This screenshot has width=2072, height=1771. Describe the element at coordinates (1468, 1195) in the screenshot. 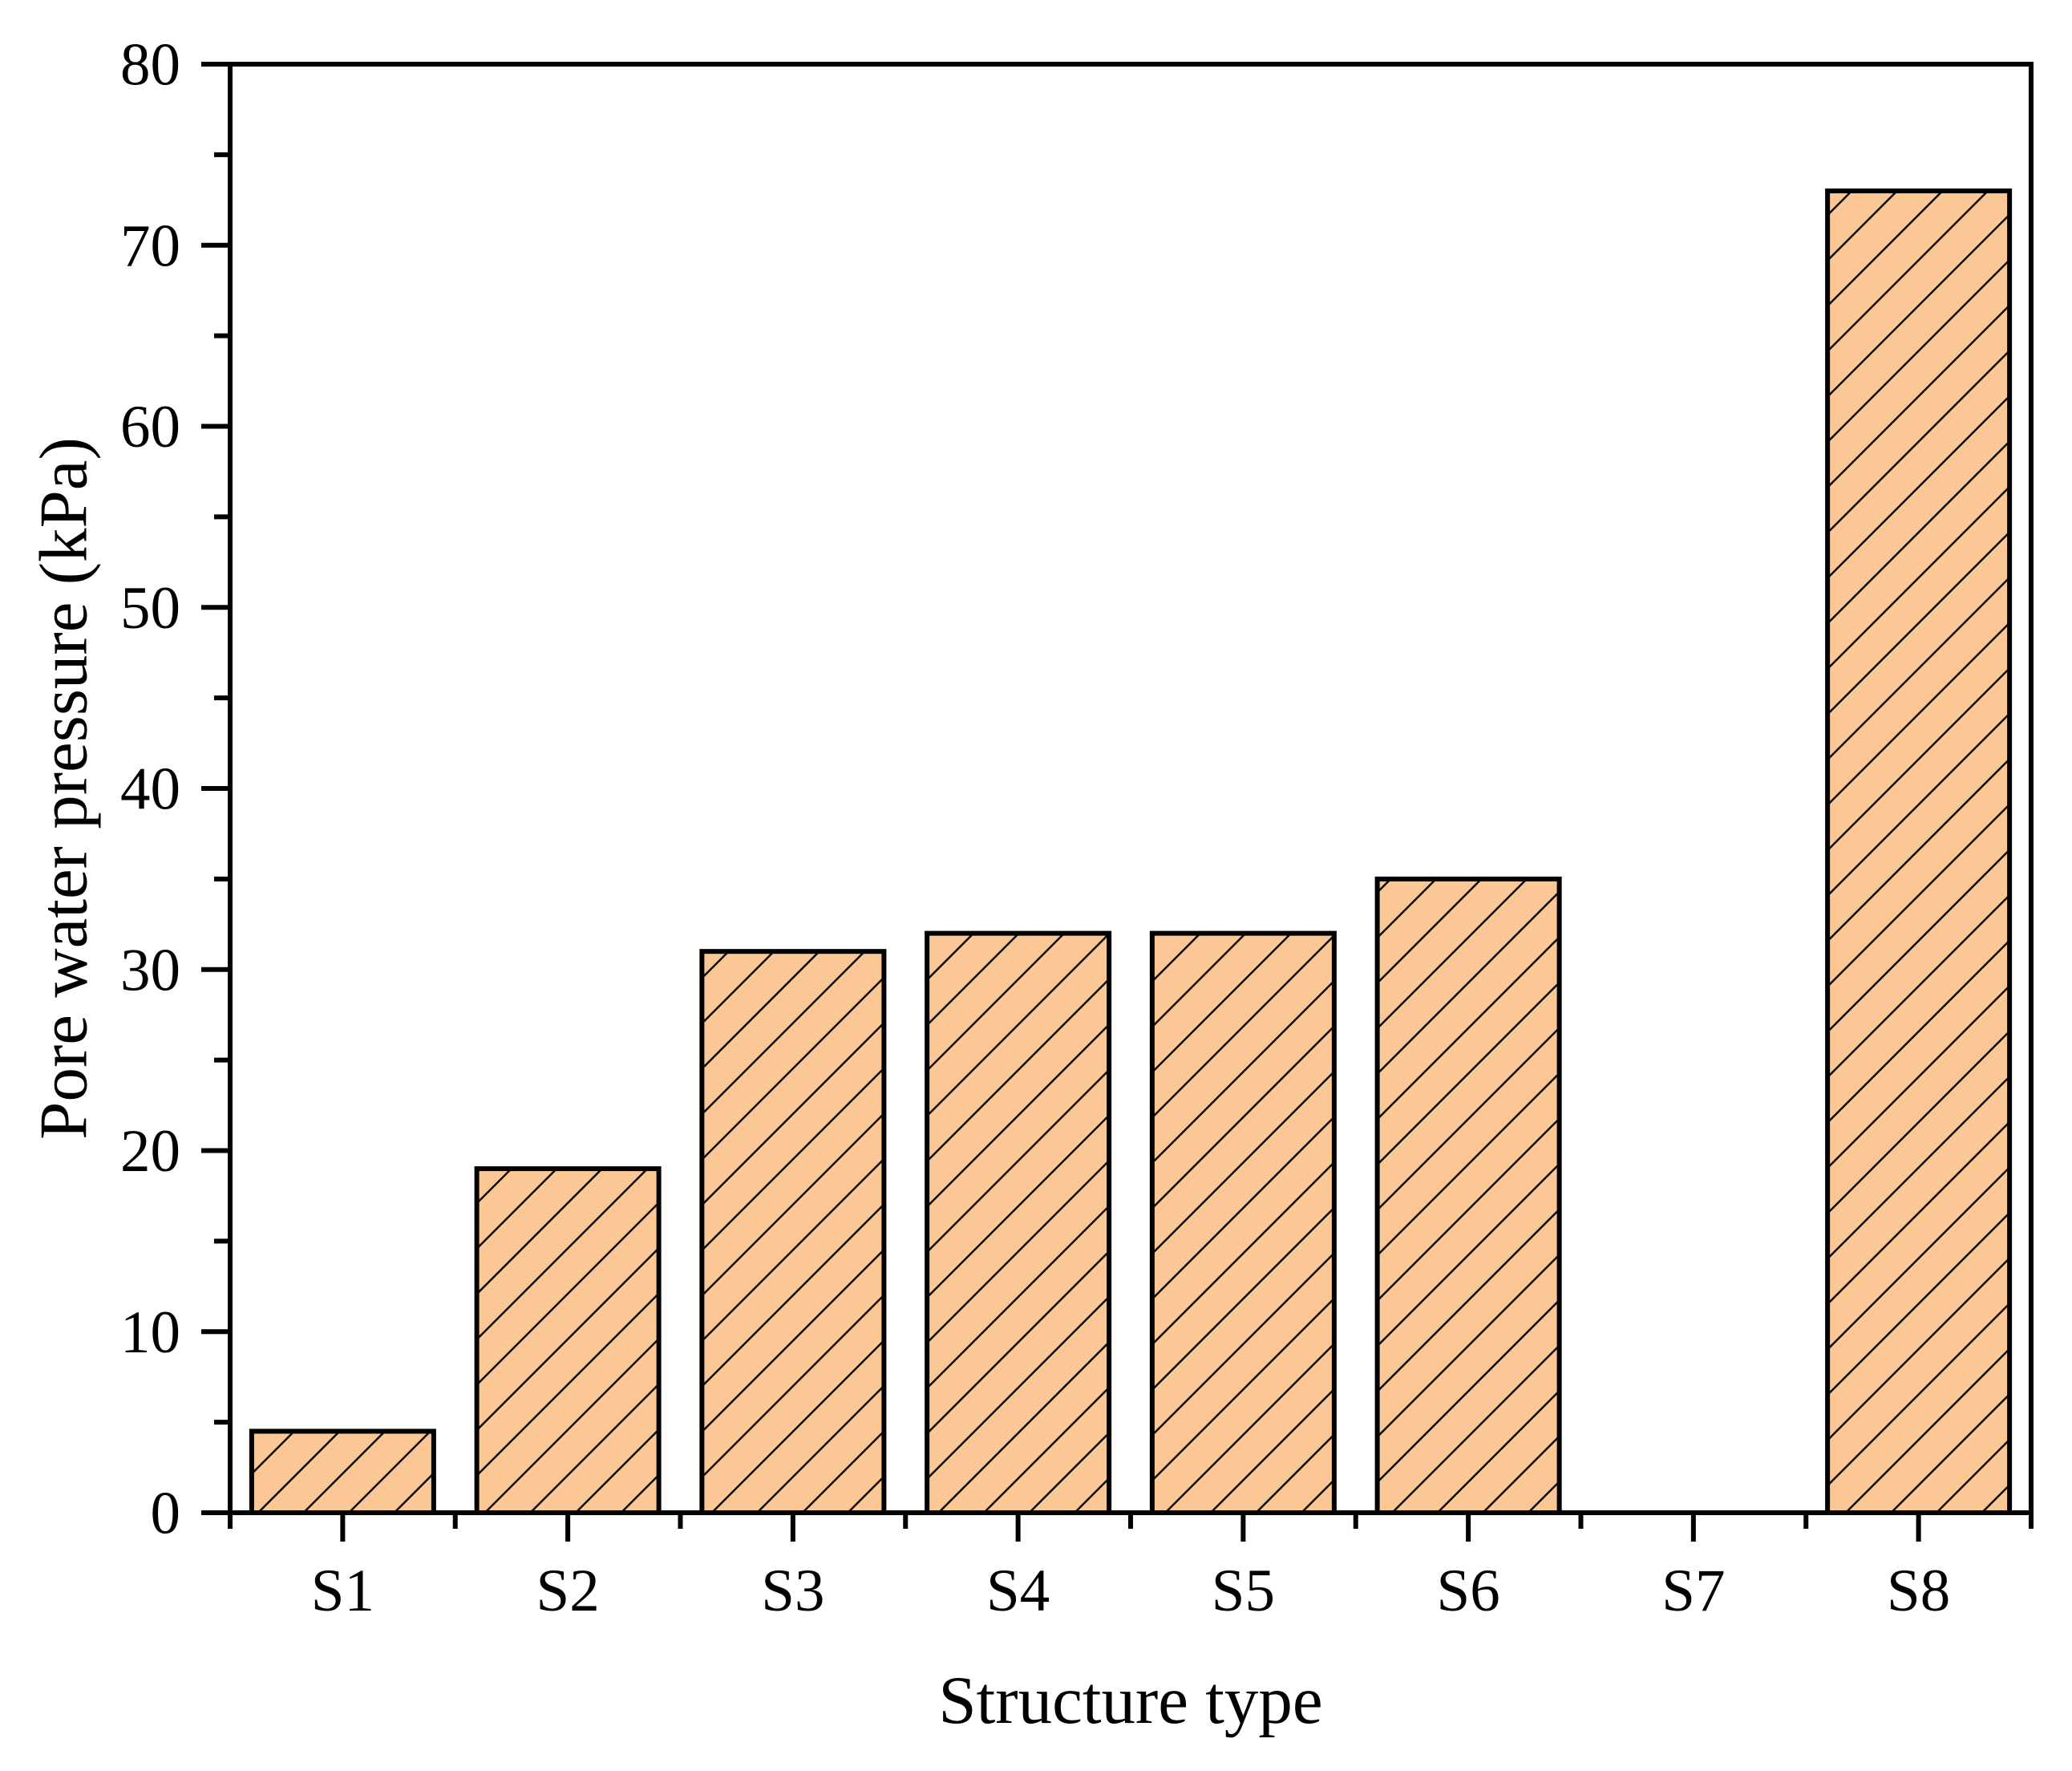

I see `bar-S6` at that location.